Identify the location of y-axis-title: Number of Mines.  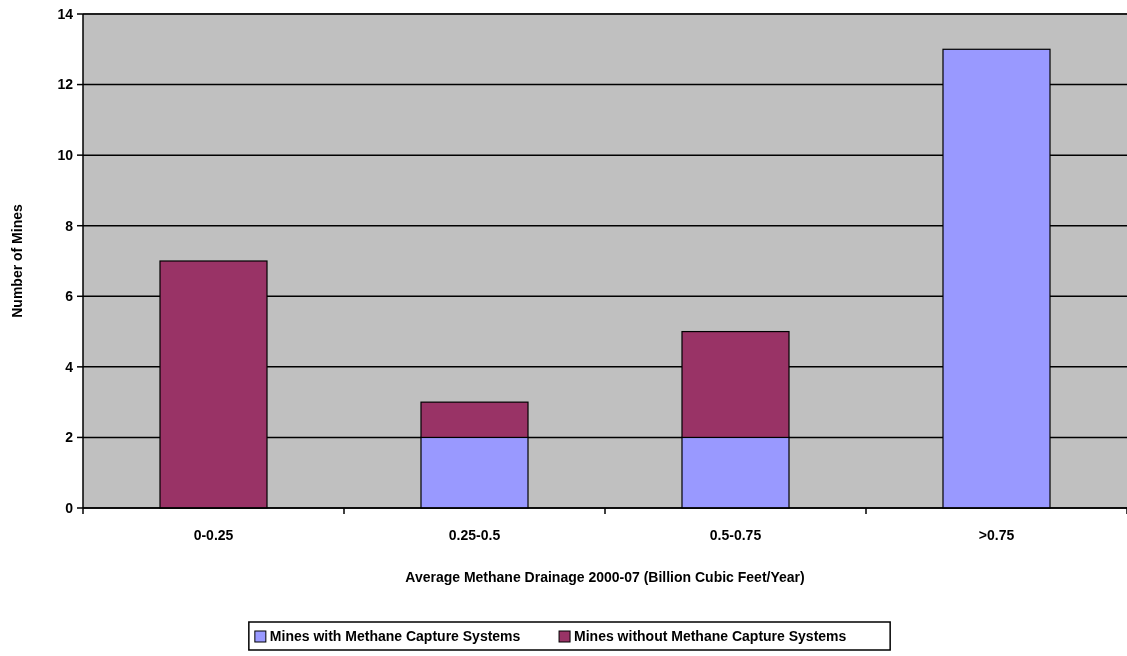
(17, 261).